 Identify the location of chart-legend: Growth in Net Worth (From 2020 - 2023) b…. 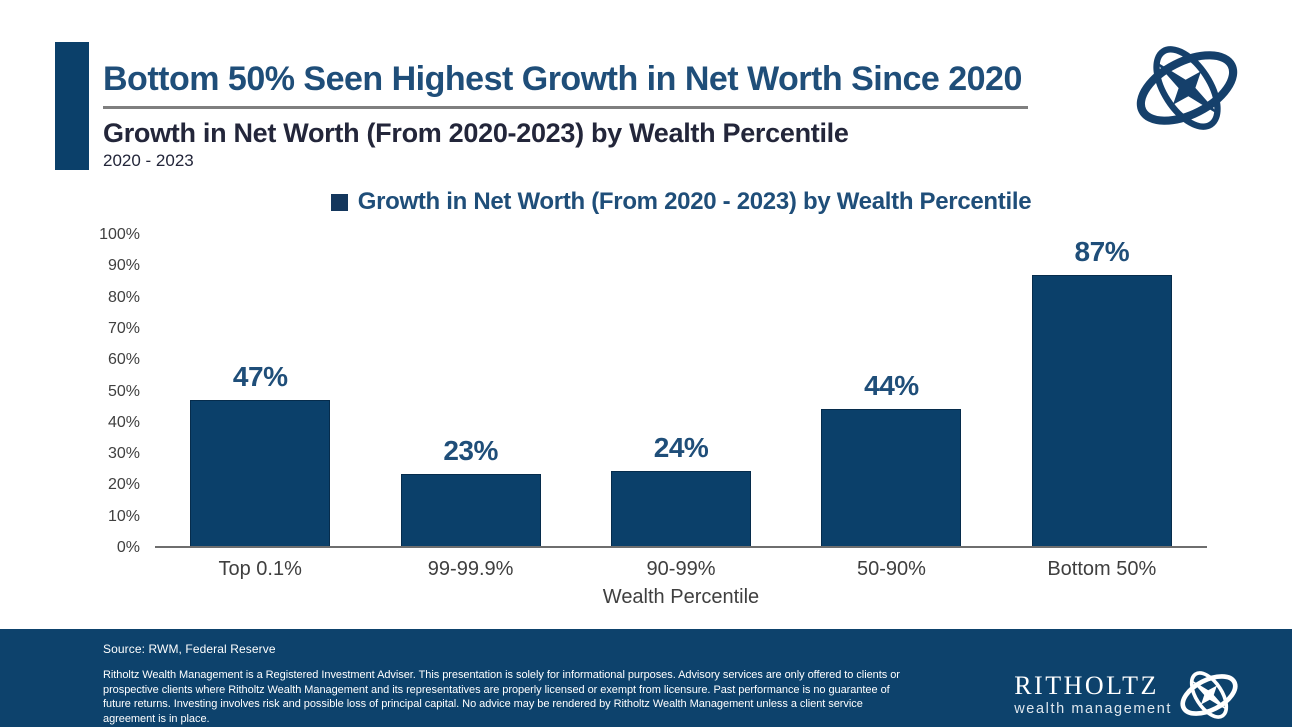
(681, 202).